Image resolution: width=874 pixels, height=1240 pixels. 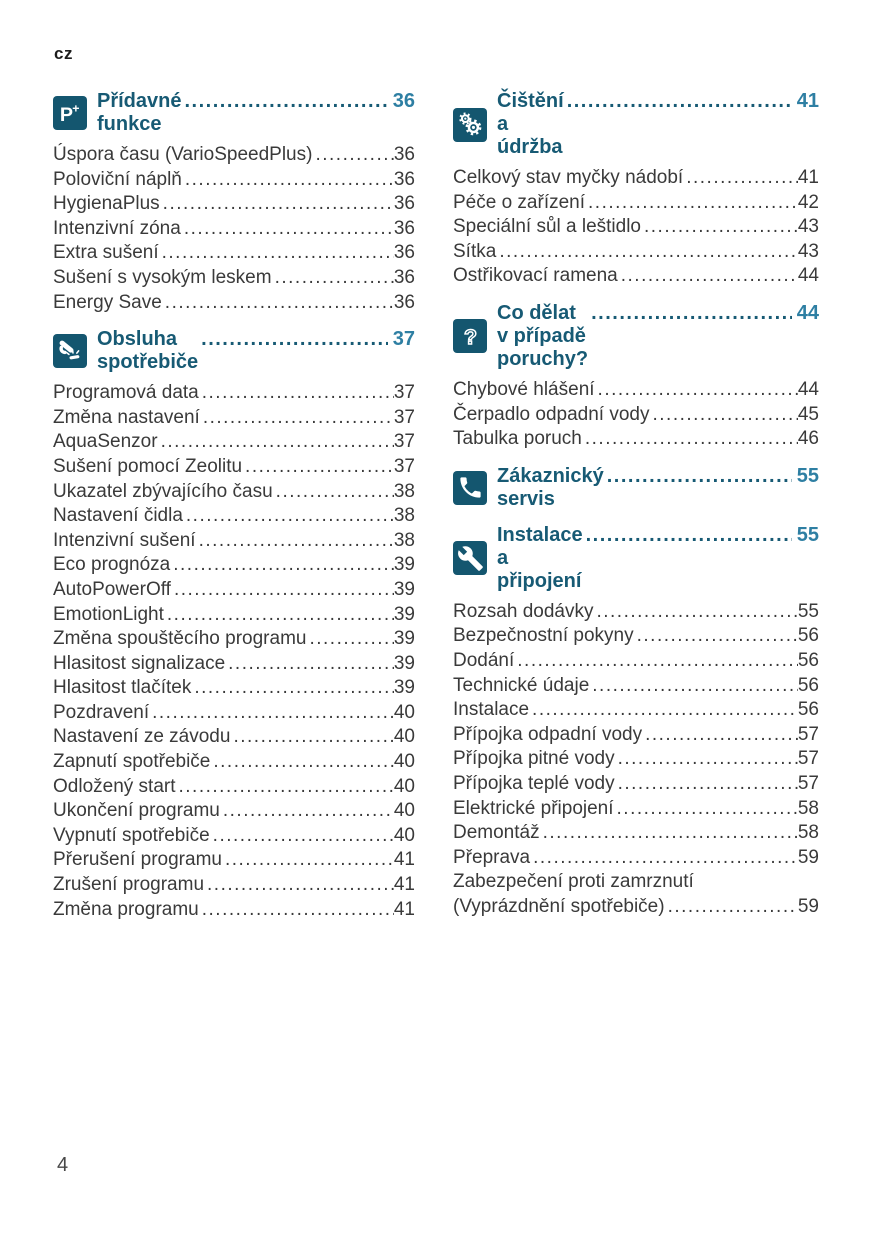 I want to click on toc-section: Zákaznický servis 55, so click(x=636, y=488).